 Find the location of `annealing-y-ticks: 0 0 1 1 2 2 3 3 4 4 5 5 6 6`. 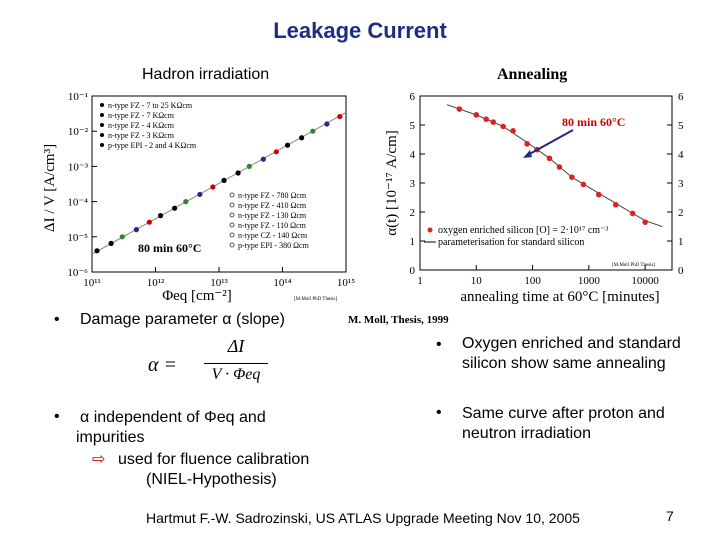

annealing-y-ticks: 0 0 1 1 2 2 3 3 4 4 5 5 6 6 is located at coordinates (547, 184).